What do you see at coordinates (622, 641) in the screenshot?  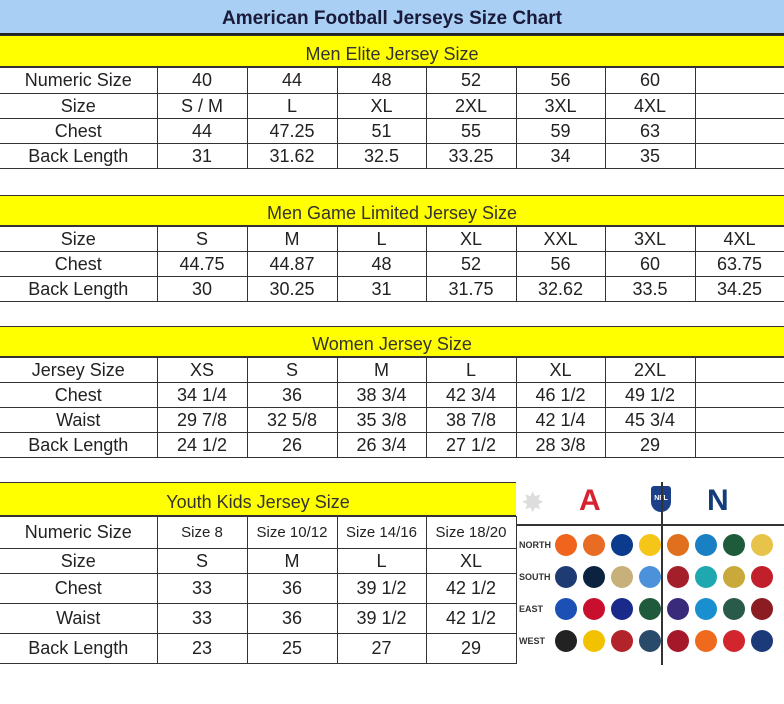 I see `49ers-logo-icon` at bounding box center [622, 641].